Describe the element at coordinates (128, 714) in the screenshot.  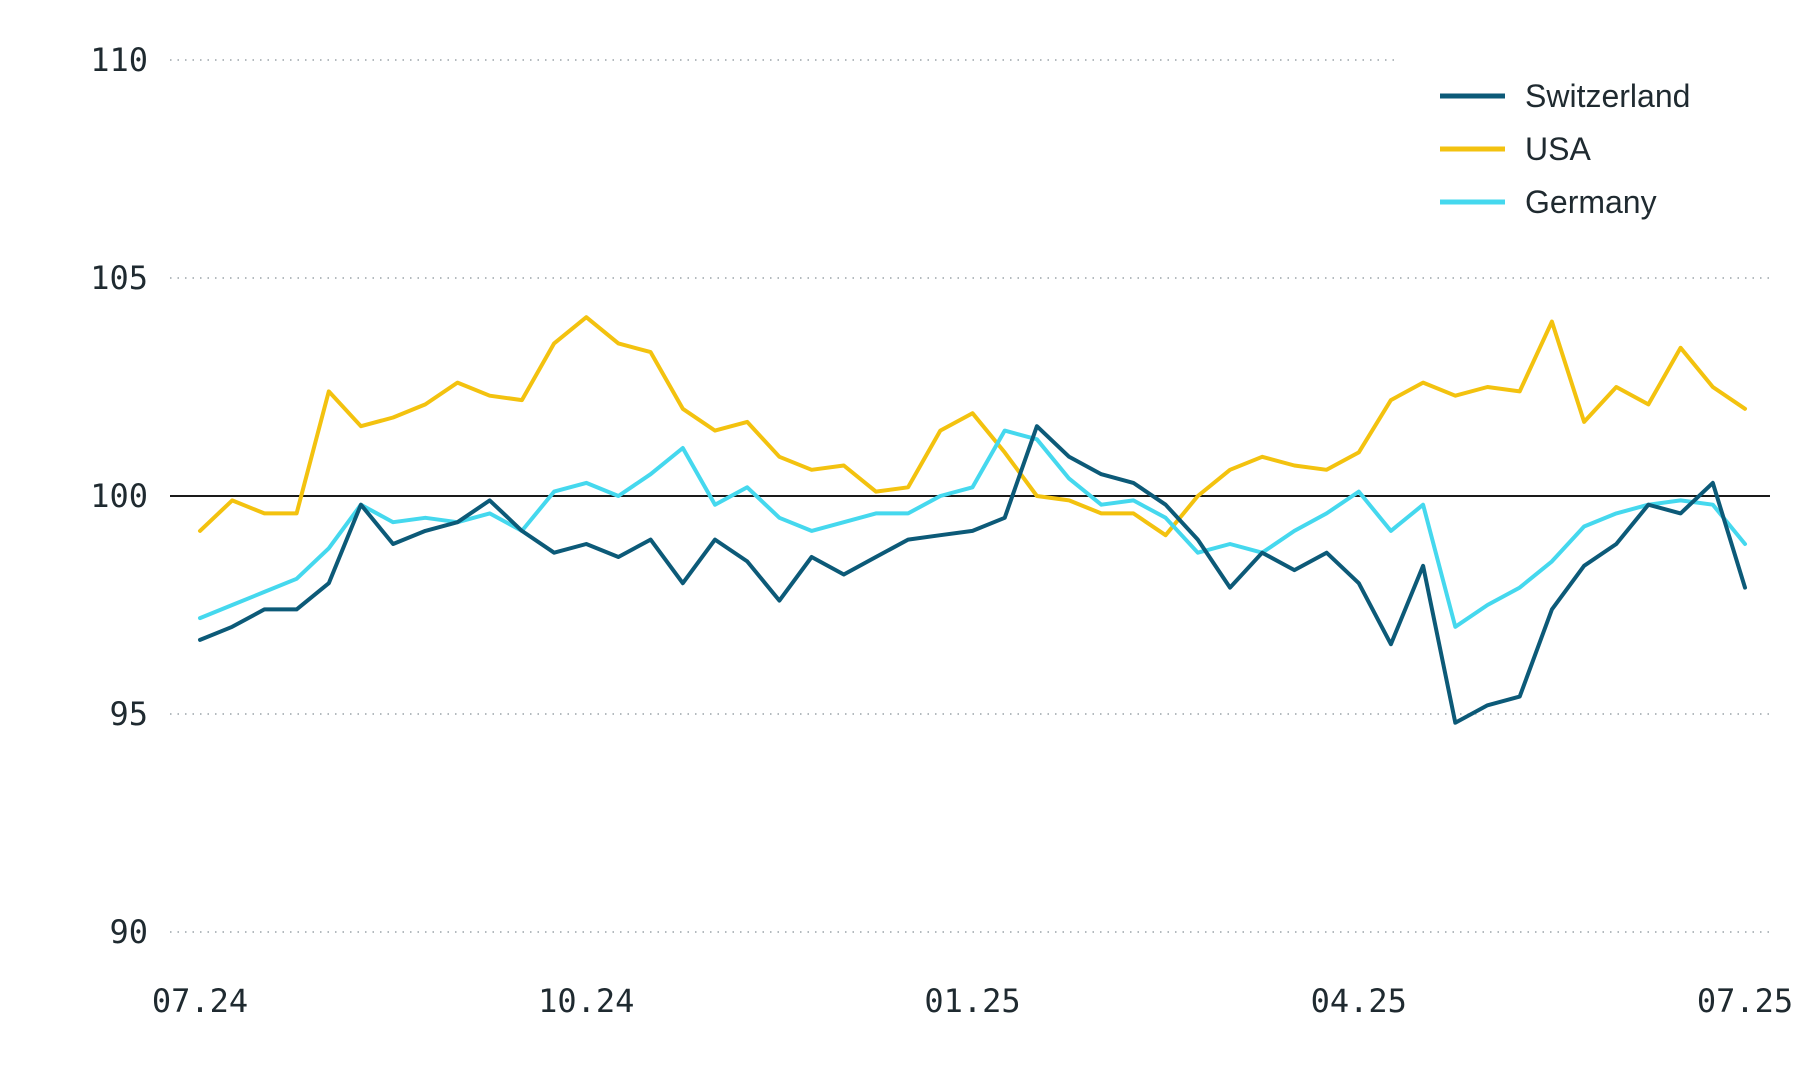
I see `y-tick-label: 95` at that location.